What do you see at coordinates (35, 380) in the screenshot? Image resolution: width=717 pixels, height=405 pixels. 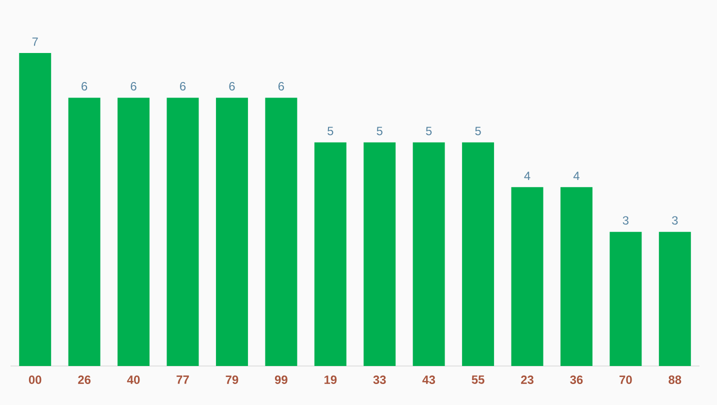 I see `x-tick-label: 00` at bounding box center [35, 380].